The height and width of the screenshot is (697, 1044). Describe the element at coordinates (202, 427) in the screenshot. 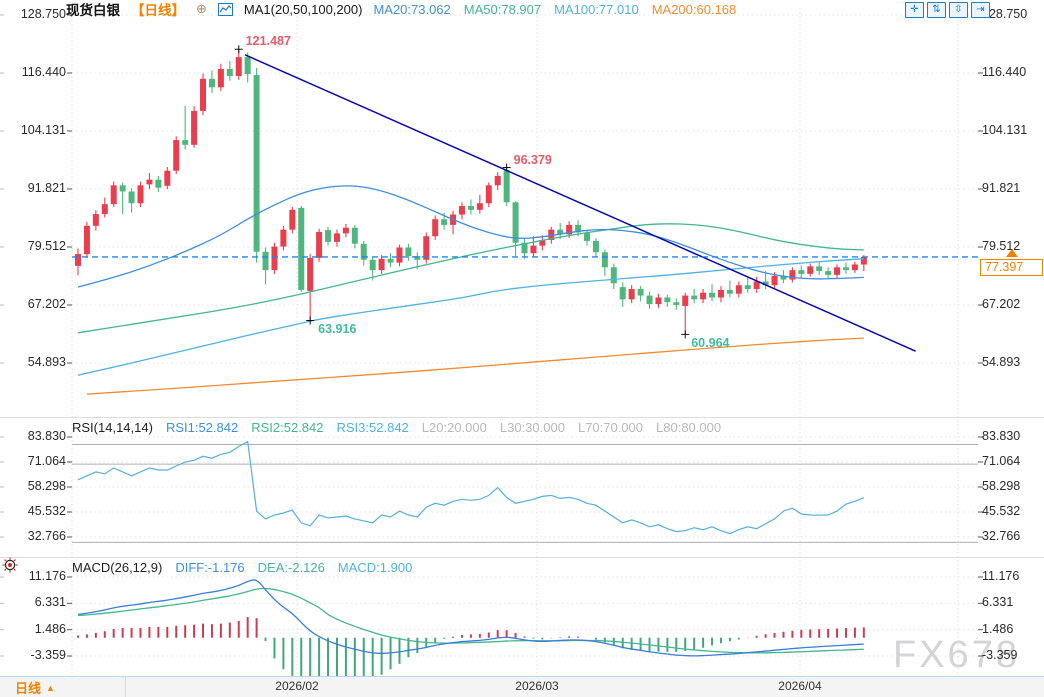

I see `indicator-value-label: RSI1:52.842` at that location.